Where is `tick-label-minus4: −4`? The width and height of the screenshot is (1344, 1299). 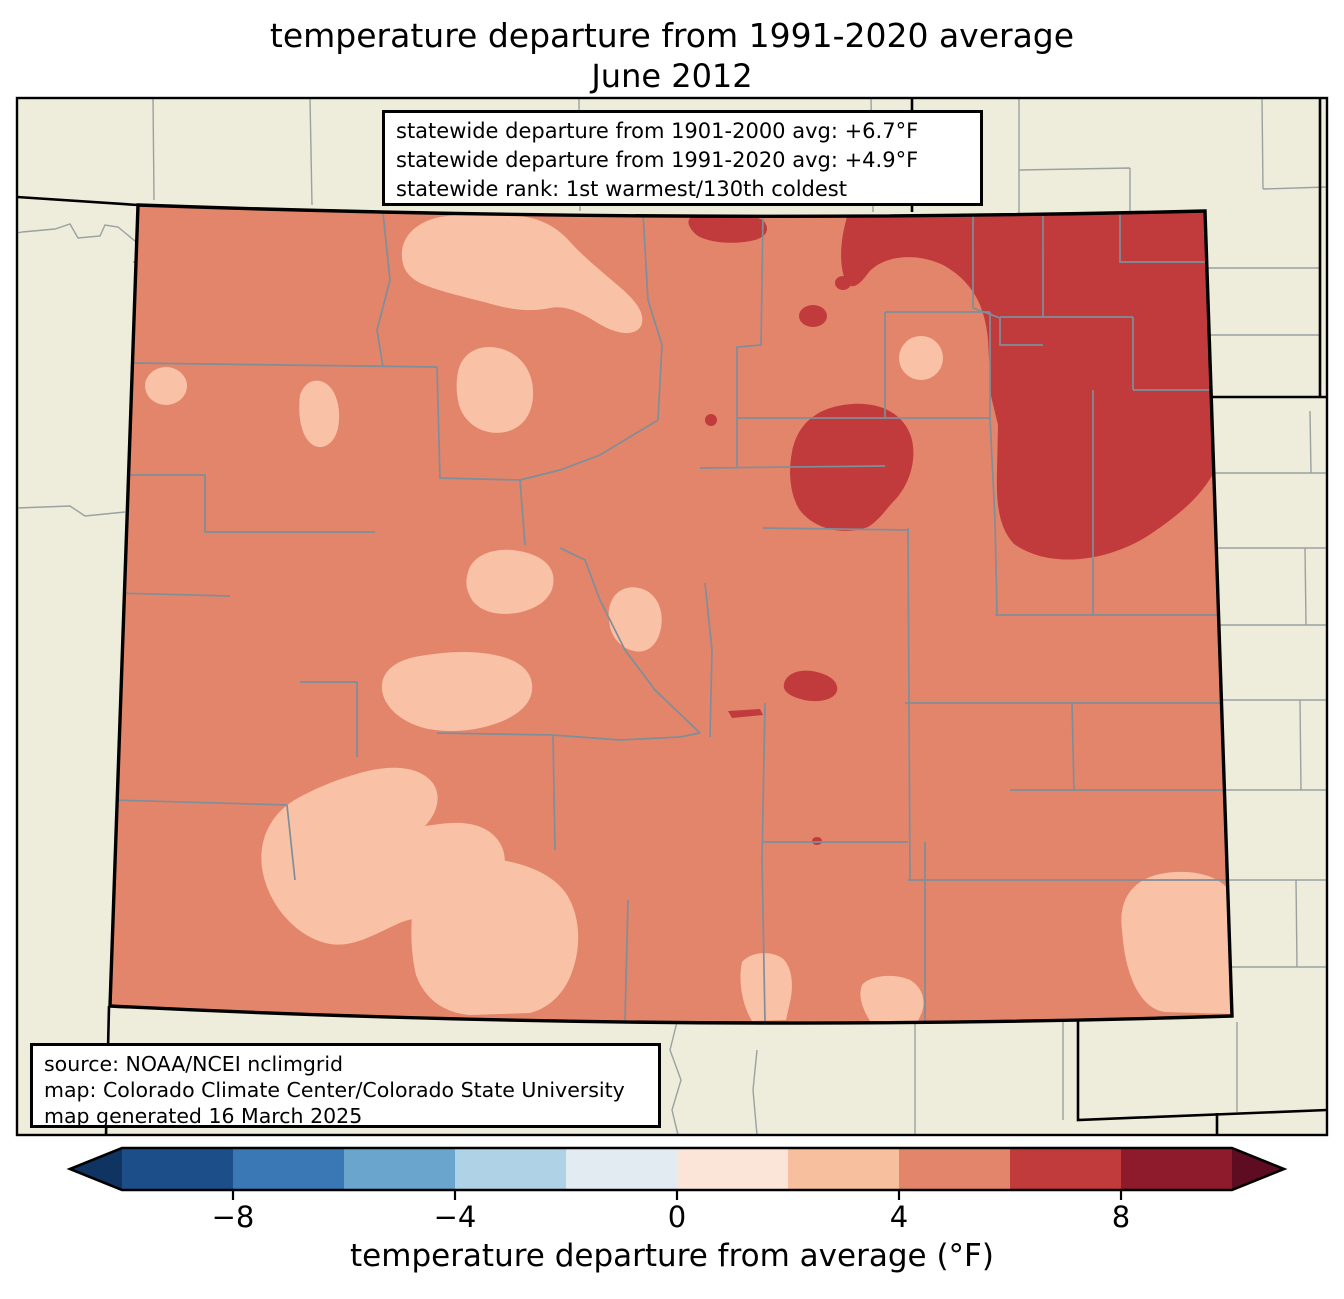
tick-label-minus4: −4 is located at coordinates (455, 1217).